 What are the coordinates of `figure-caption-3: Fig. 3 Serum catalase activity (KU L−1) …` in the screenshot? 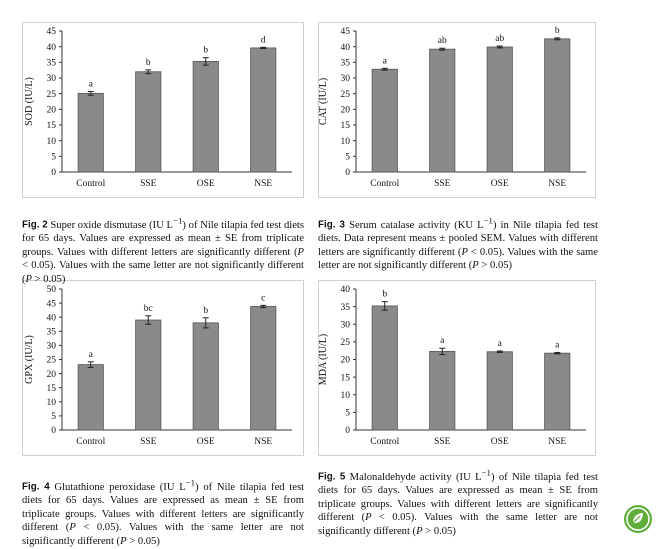 It's located at (458, 243).